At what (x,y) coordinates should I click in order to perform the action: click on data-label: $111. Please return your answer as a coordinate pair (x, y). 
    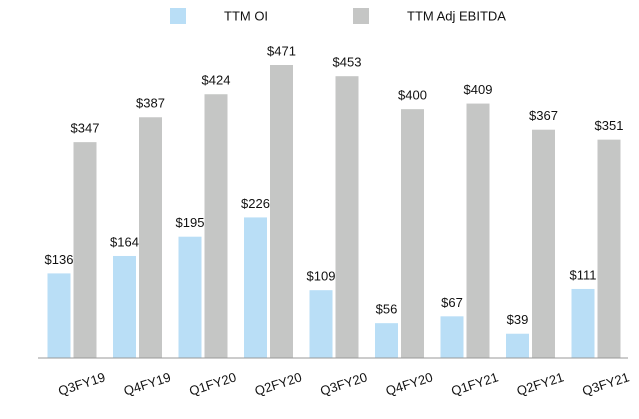
    Looking at the image, I should click on (583, 274).